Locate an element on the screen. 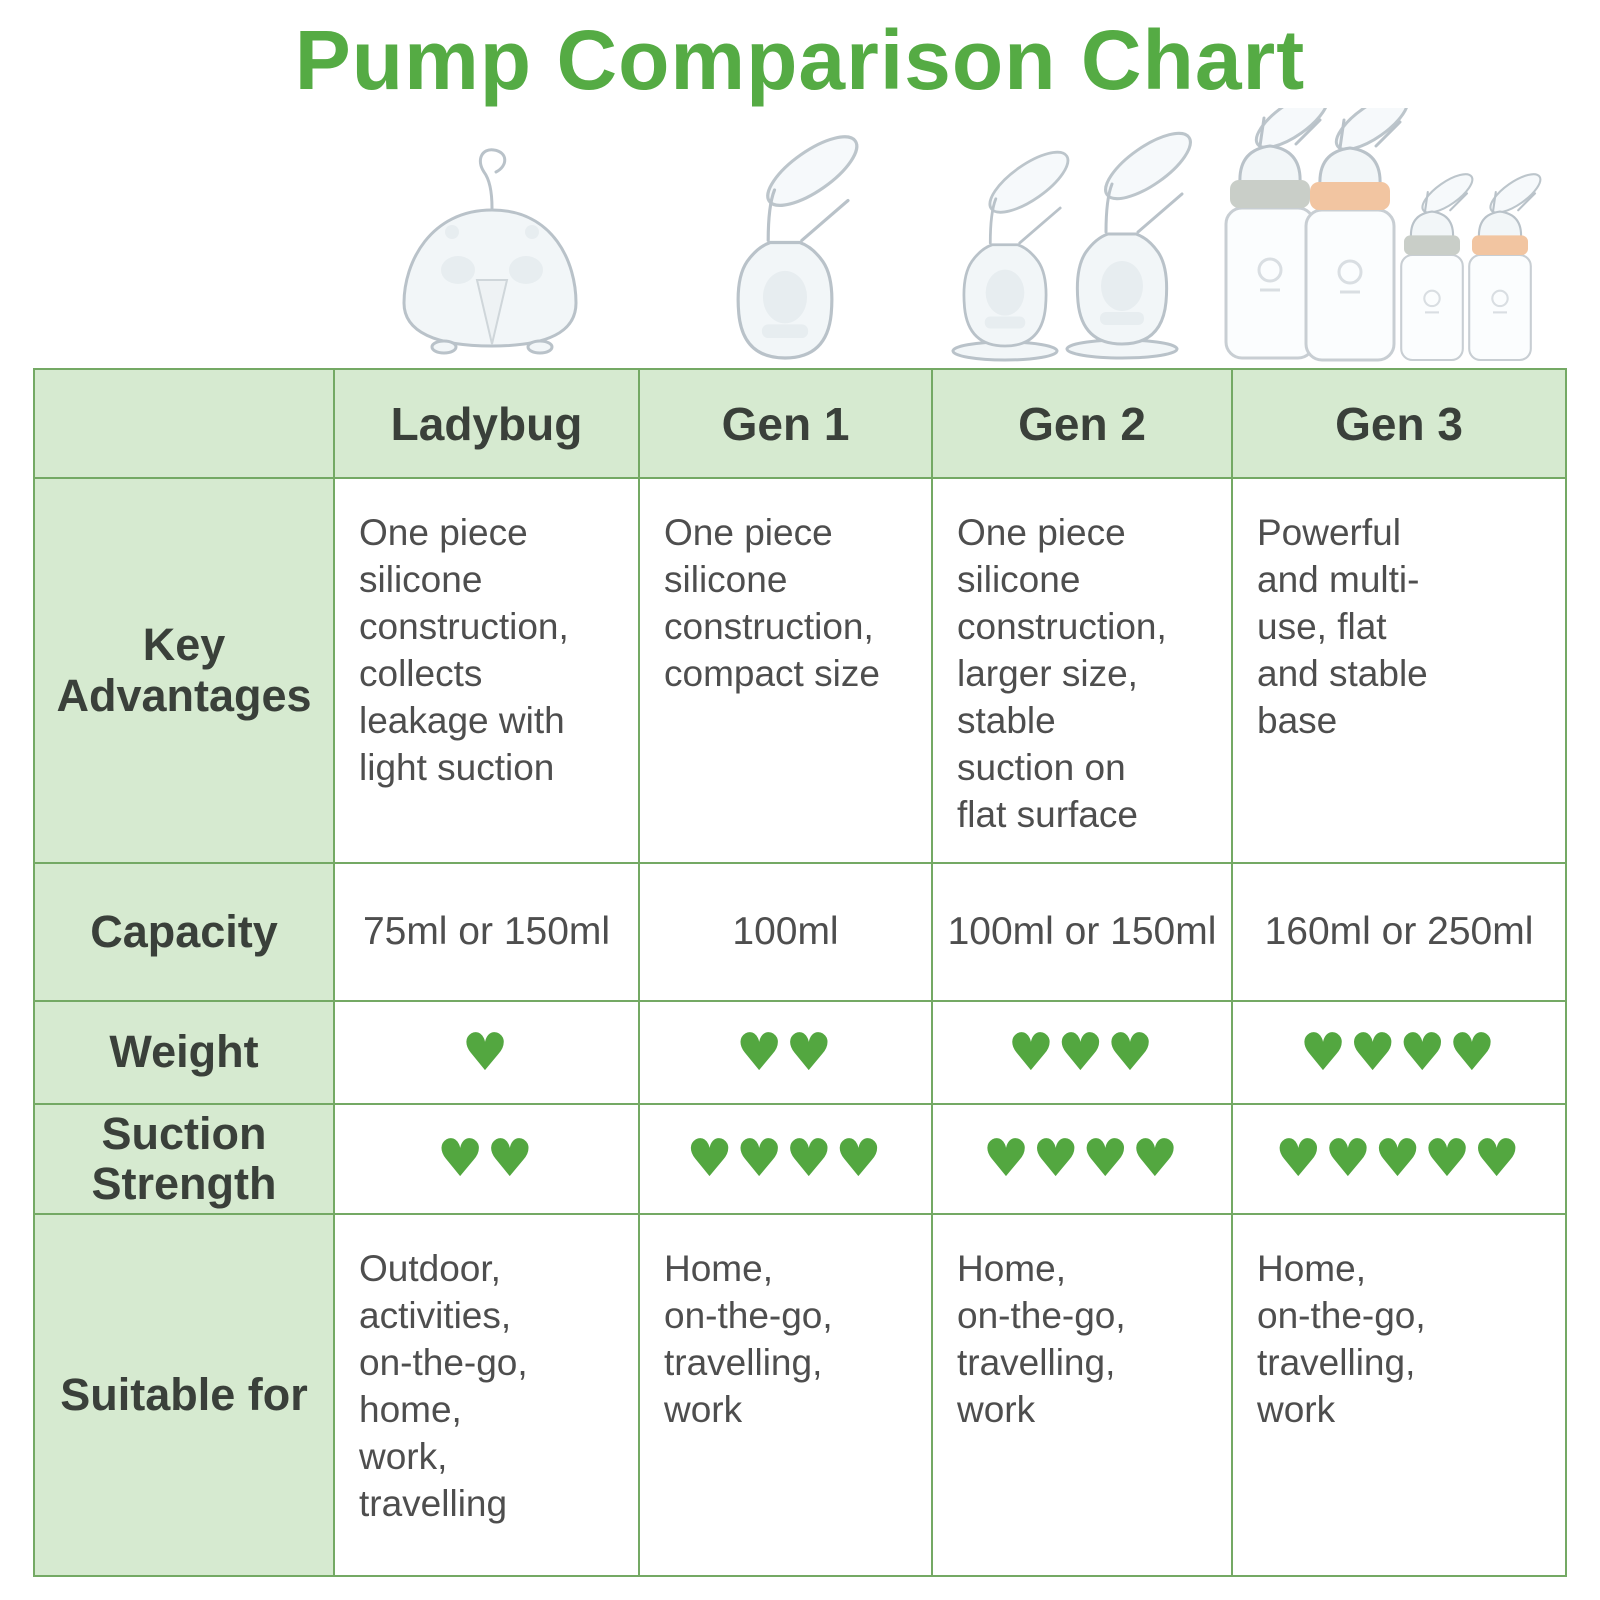 This screenshot has height=1600, width=1600. cell-suitable-gen2: Home, on-the-go, travelling, work is located at coordinates (1083, 1395).